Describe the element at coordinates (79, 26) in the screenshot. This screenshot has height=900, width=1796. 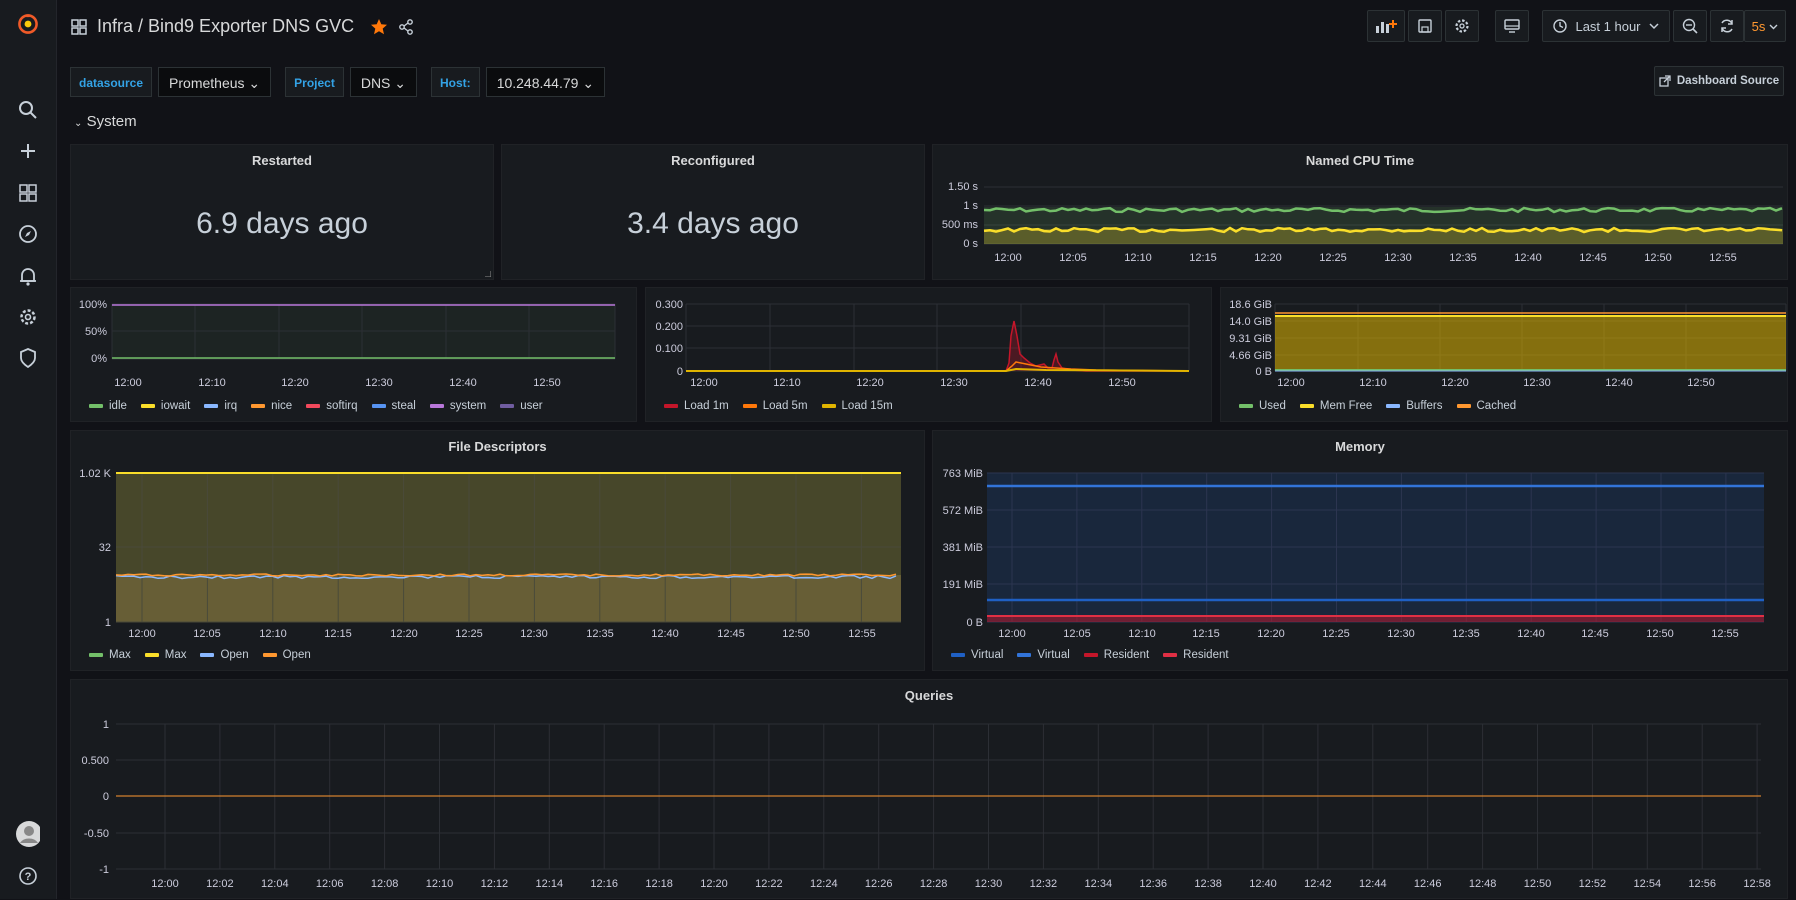
I see `dashboard-grid-icon` at that location.